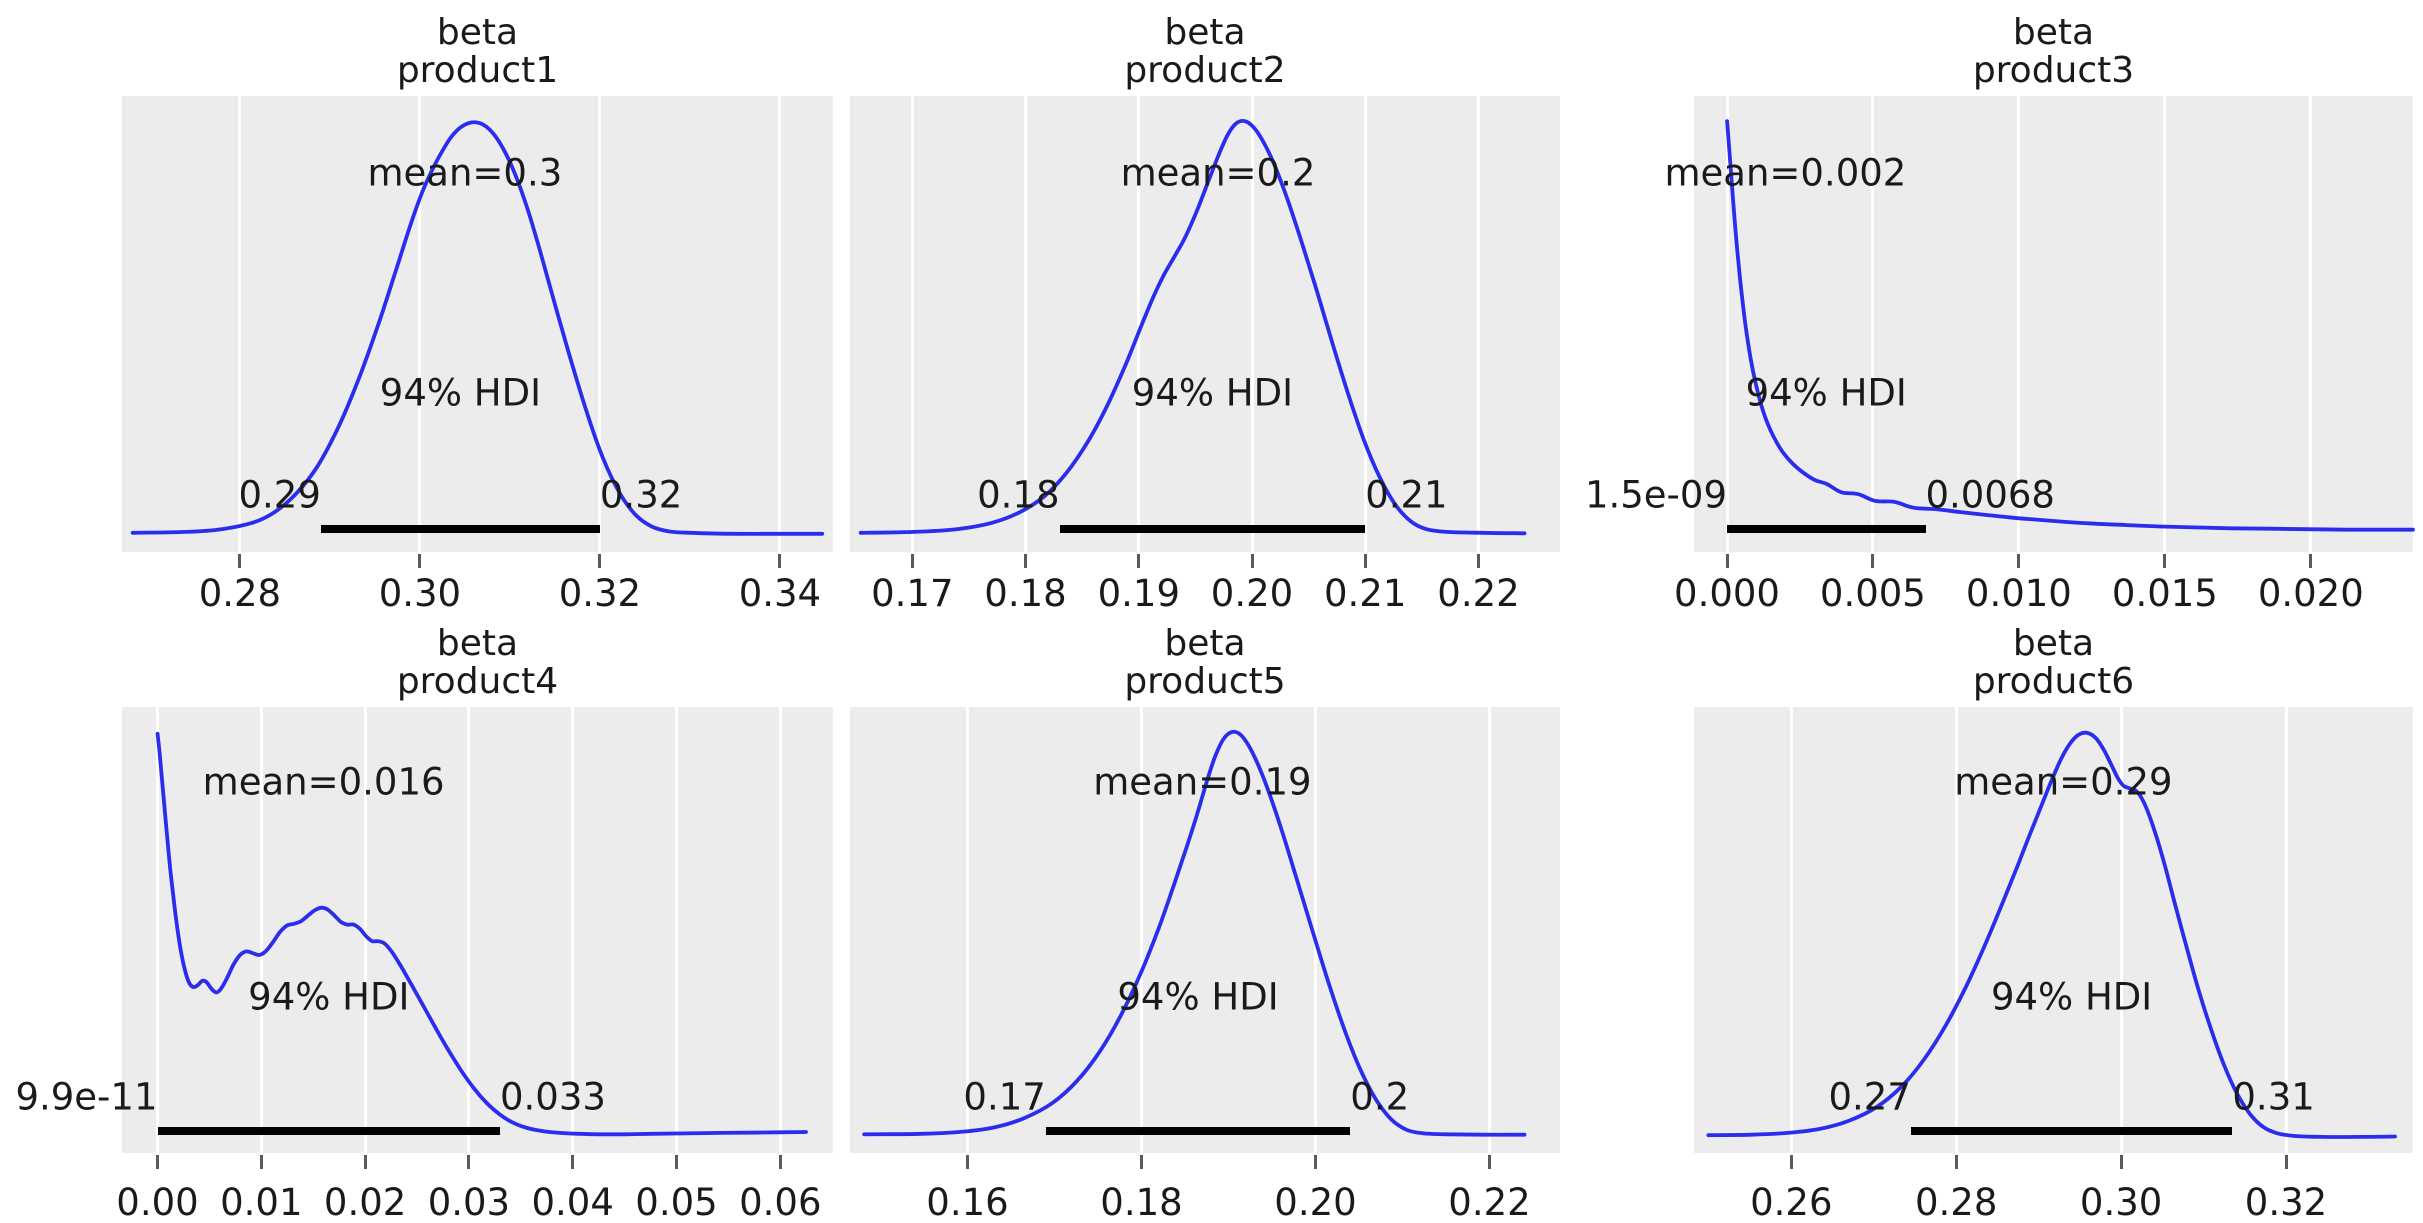  What do you see at coordinates (477, 657) in the screenshot?
I see `plot-title: beta product4` at bounding box center [477, 657].